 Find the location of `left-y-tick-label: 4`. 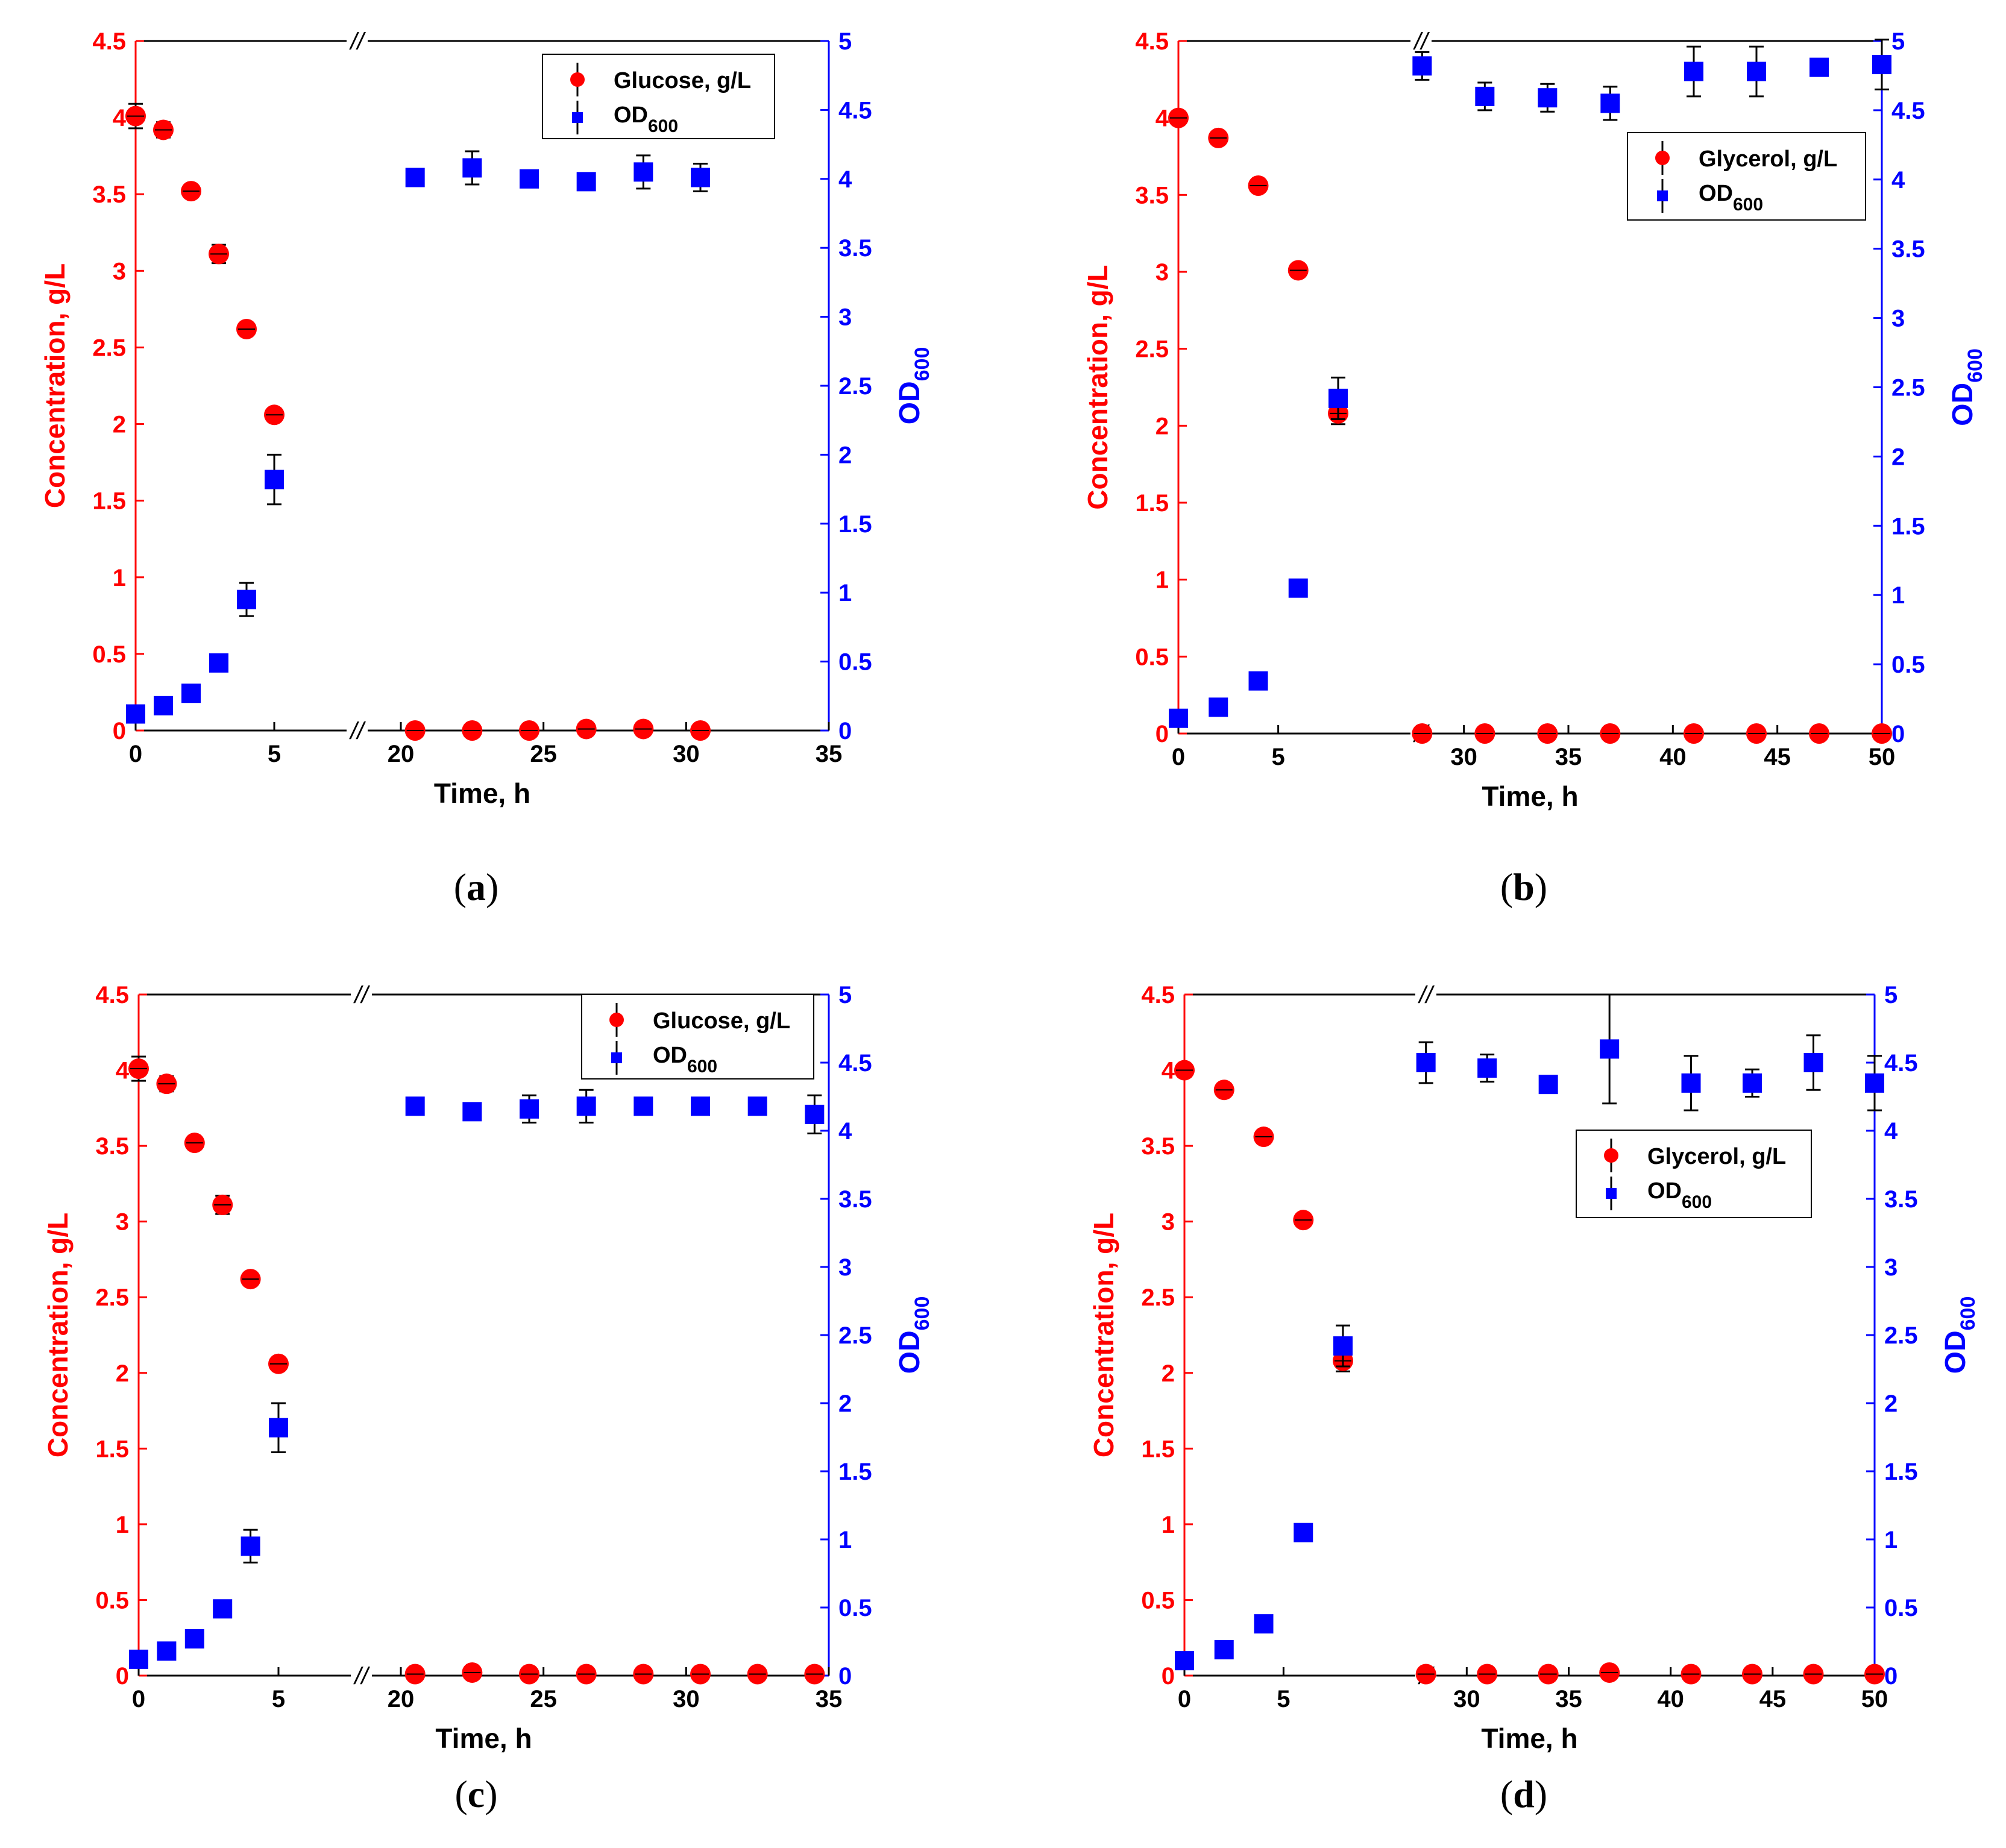

left-y-tick-label: 4 is located at coordinates (1162, 118).